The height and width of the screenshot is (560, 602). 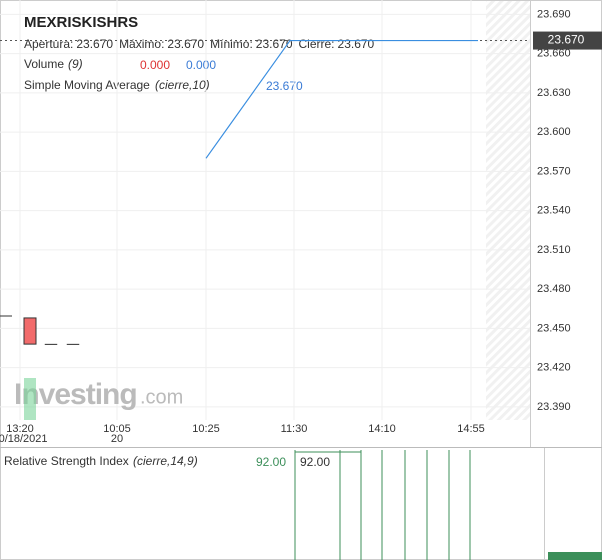 I want to click on rsi-value-box: 92.00, so click(x=315, y=462).